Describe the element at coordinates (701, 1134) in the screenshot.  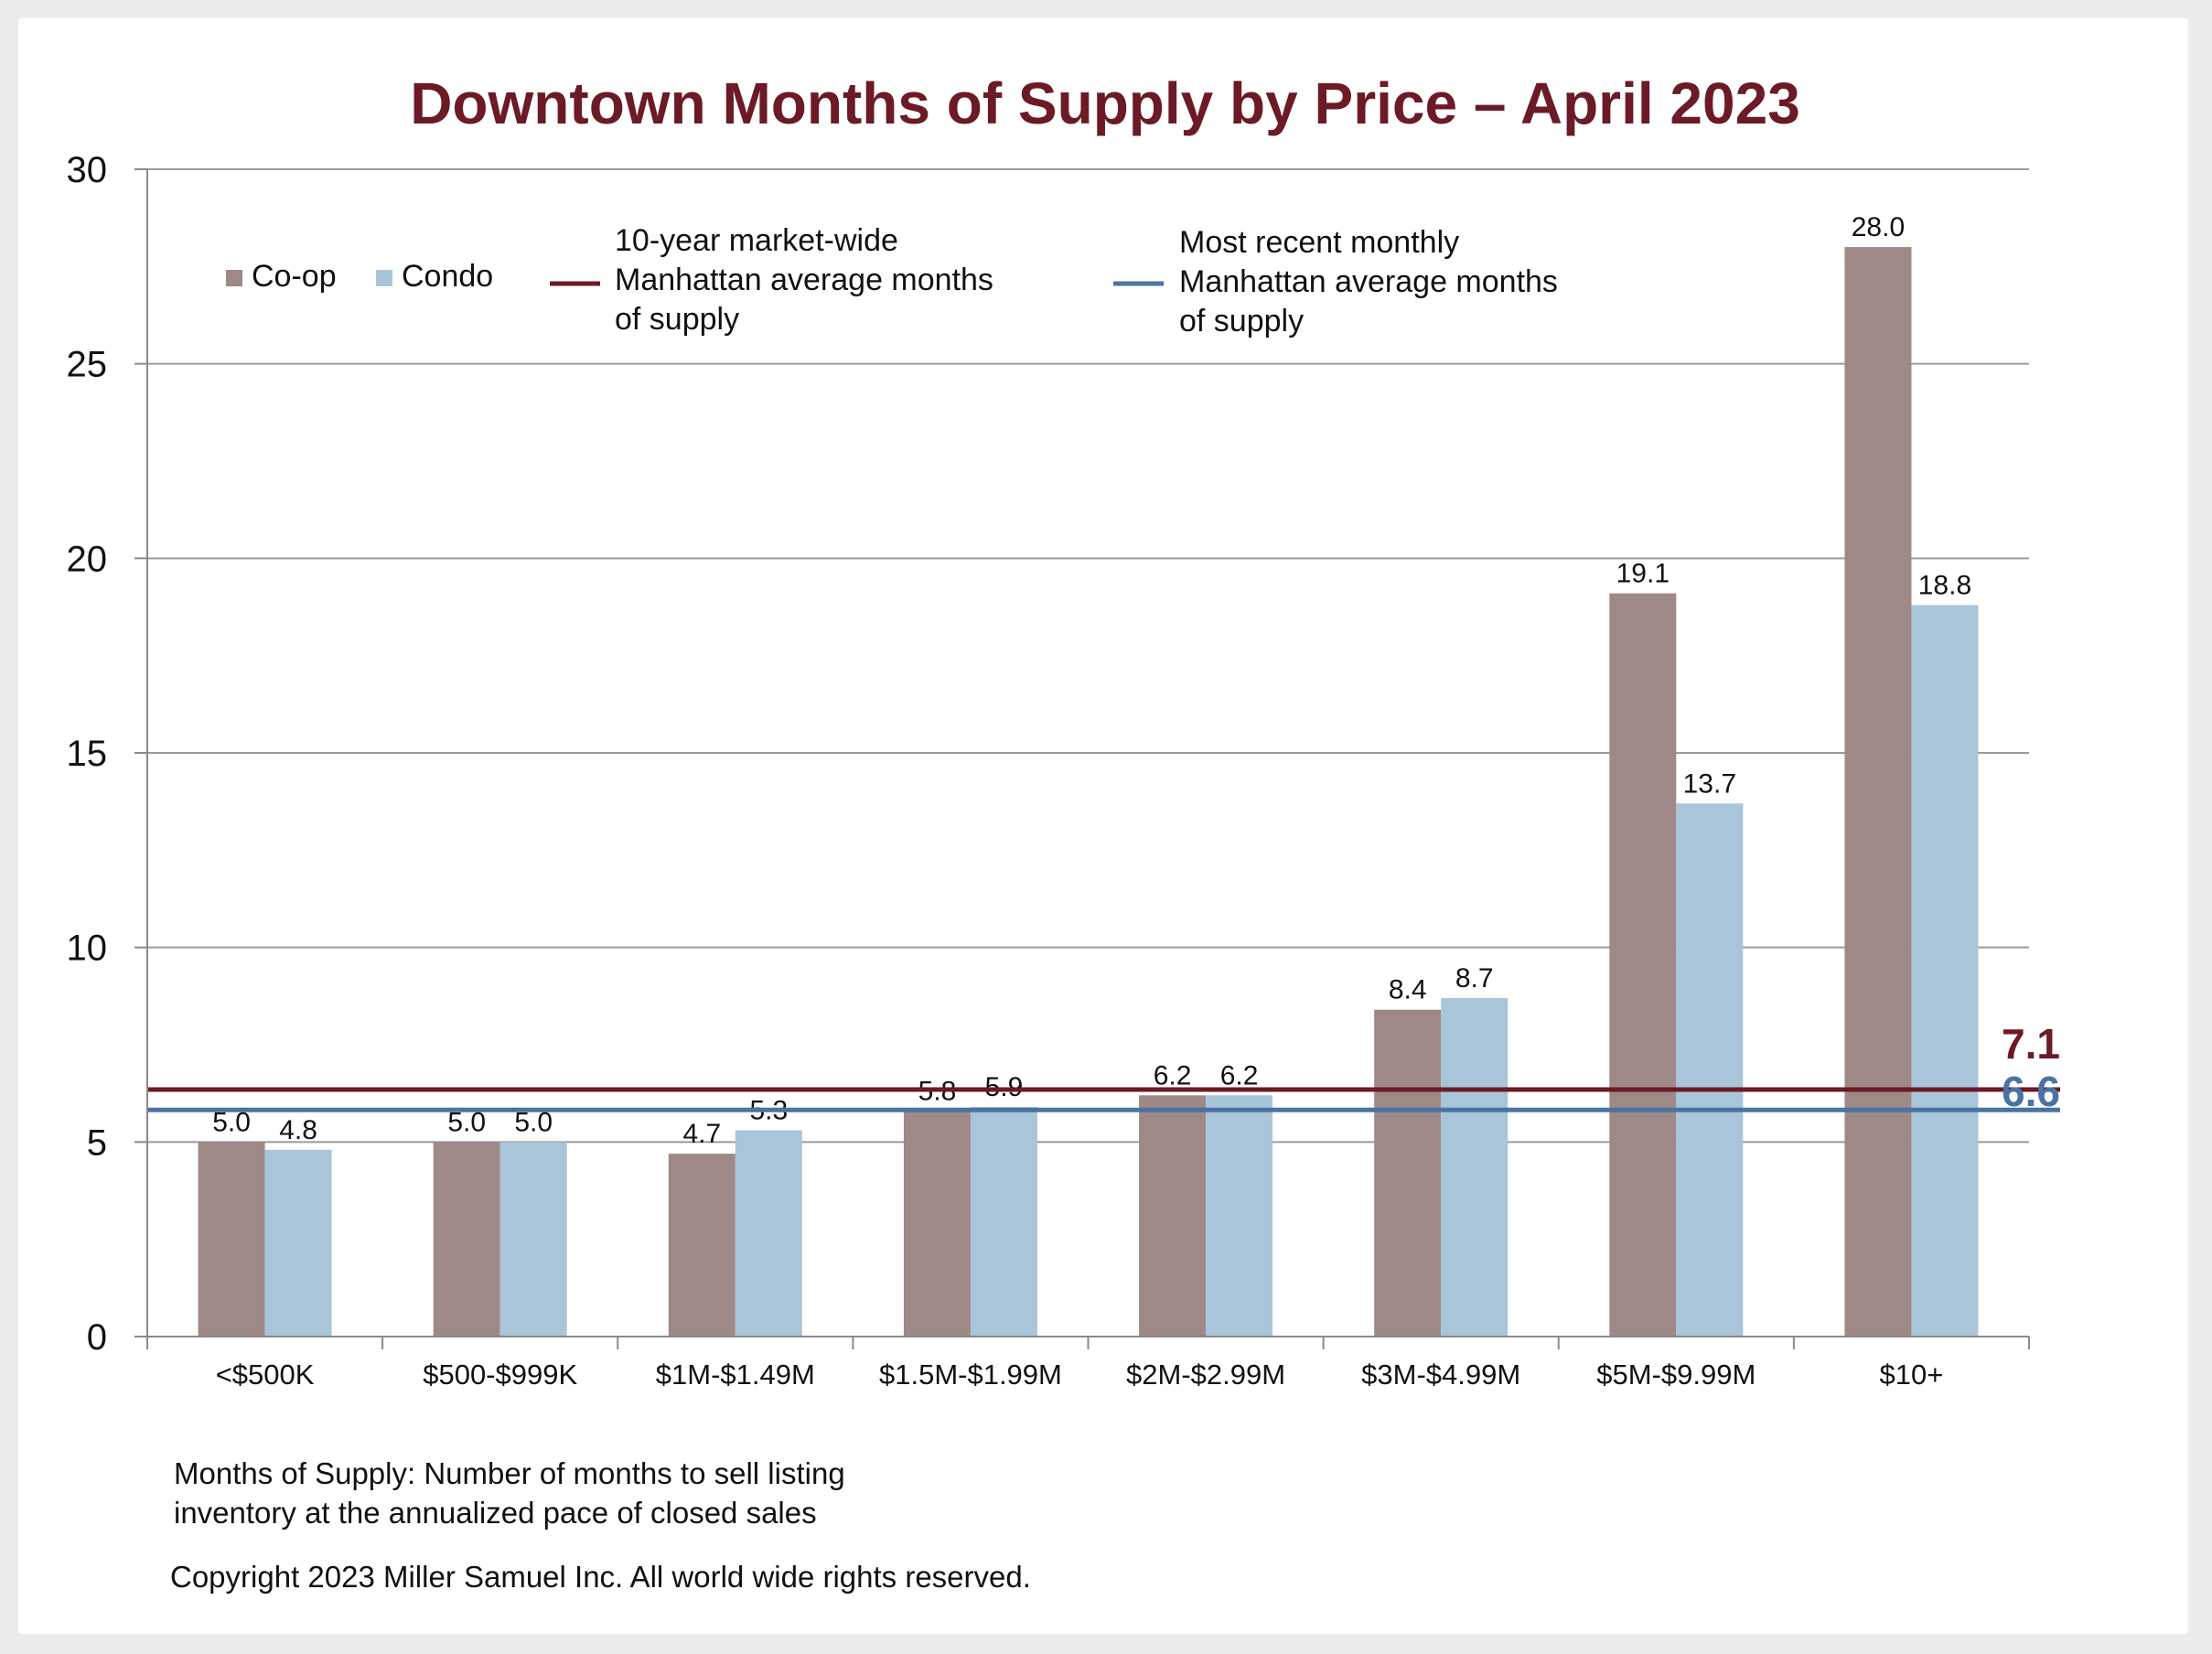
I see `data-label: 4.7` at that location.